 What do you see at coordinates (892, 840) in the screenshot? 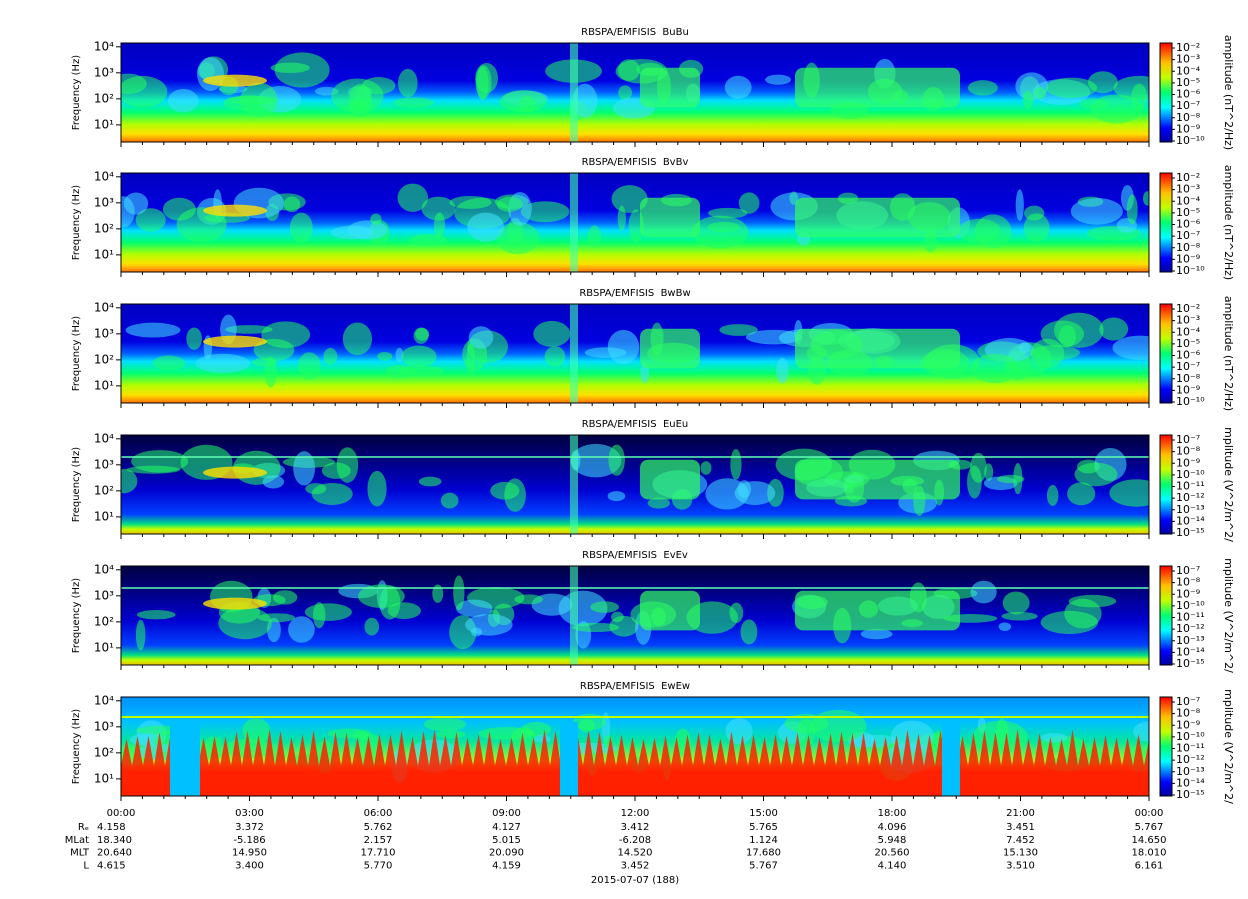
I see `ephemeris-value: 5.948` at bounding box center [892, 840].